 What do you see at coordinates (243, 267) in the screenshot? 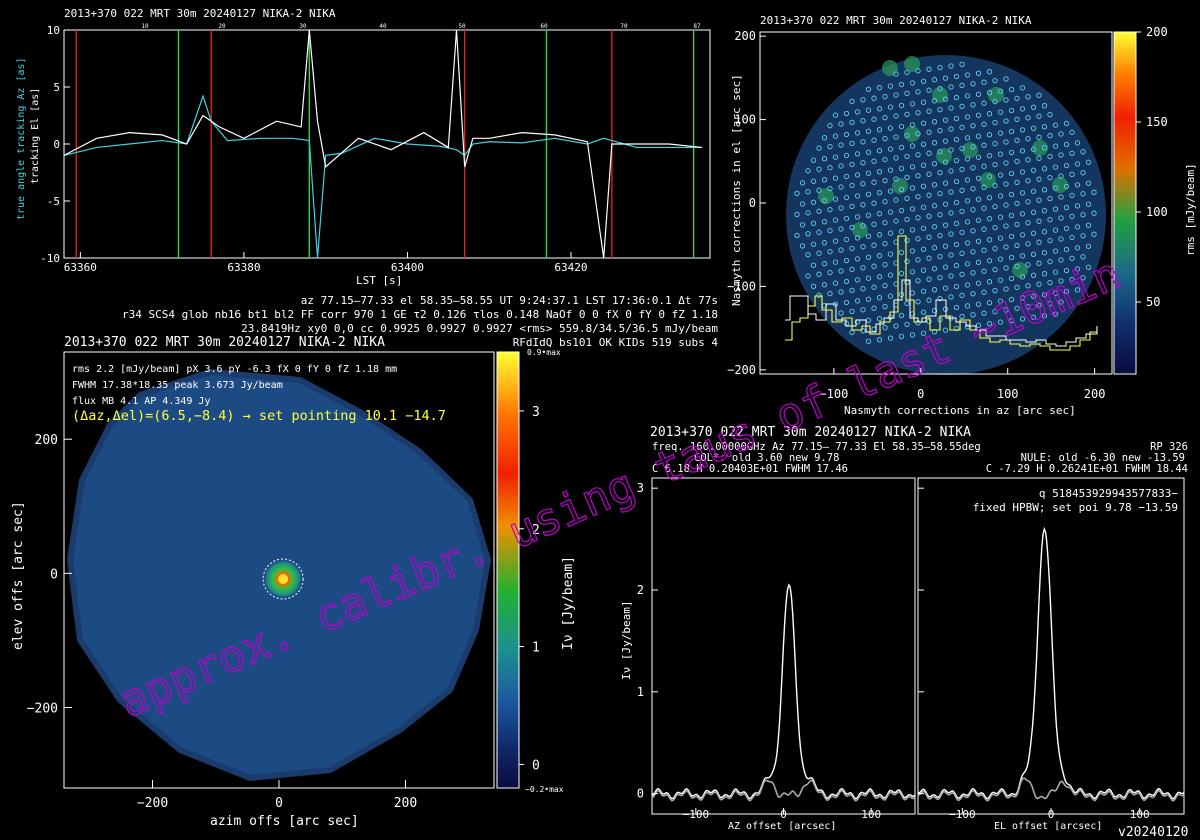
I see `x-tick-label: 63380` at bounding box center [243, 267].